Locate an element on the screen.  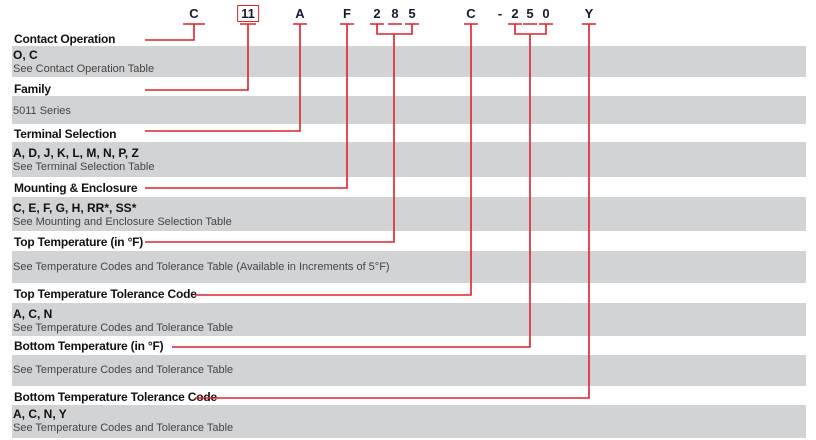
options: A, C, N is located at coordinates (33, 314).